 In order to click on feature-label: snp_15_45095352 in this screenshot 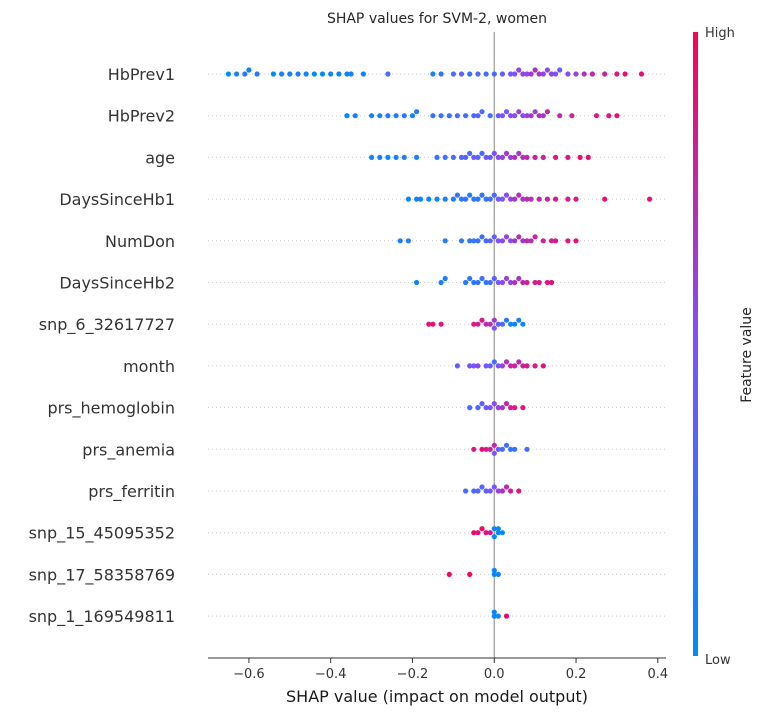, I will do `click(102, 534)`.